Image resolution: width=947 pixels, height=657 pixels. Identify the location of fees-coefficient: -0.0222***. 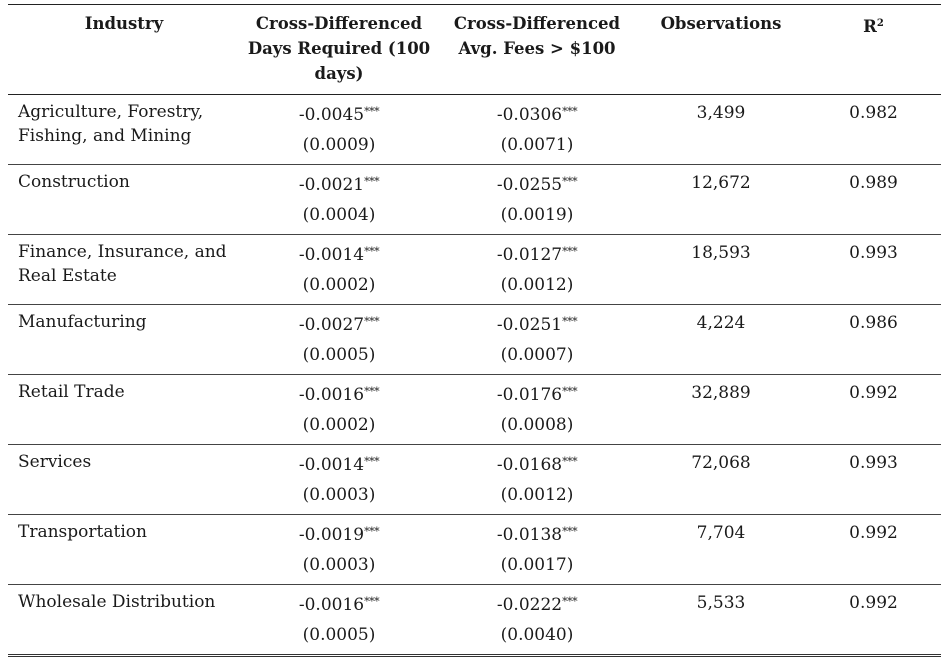
(537, 603).